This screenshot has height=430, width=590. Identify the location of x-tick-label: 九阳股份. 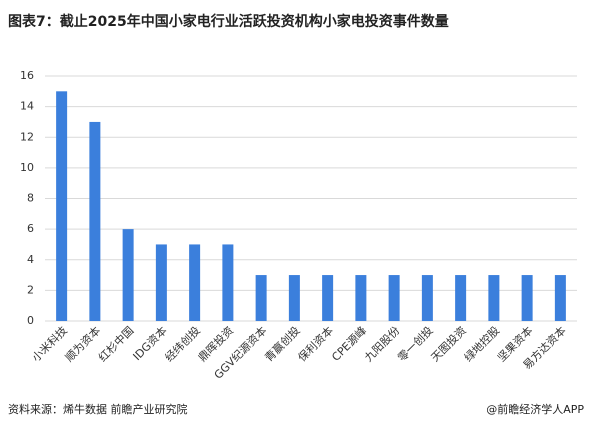
(382, 344).